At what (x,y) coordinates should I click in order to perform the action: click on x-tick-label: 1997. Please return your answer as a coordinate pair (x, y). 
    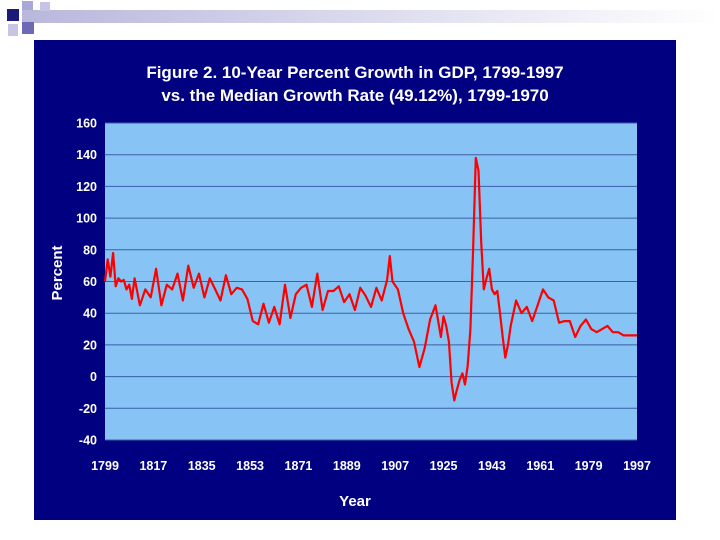
    Looking at the image, I should click on (637, 466).